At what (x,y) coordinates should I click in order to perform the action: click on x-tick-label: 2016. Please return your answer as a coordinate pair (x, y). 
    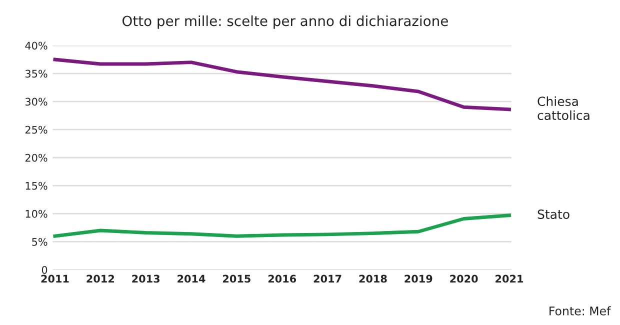
    Looking at the image, I should click on (282, 278).